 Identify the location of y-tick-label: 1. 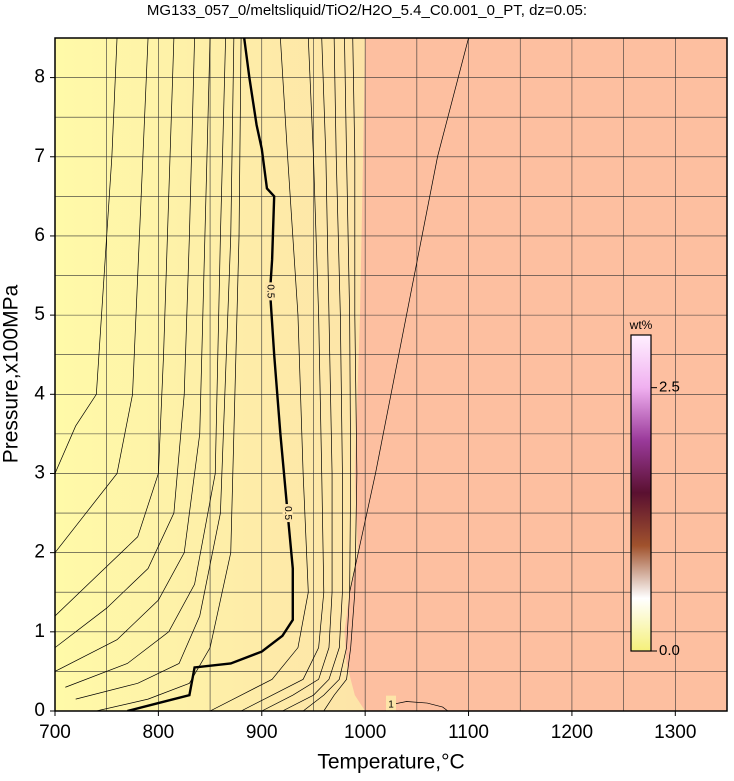
(39, 631).